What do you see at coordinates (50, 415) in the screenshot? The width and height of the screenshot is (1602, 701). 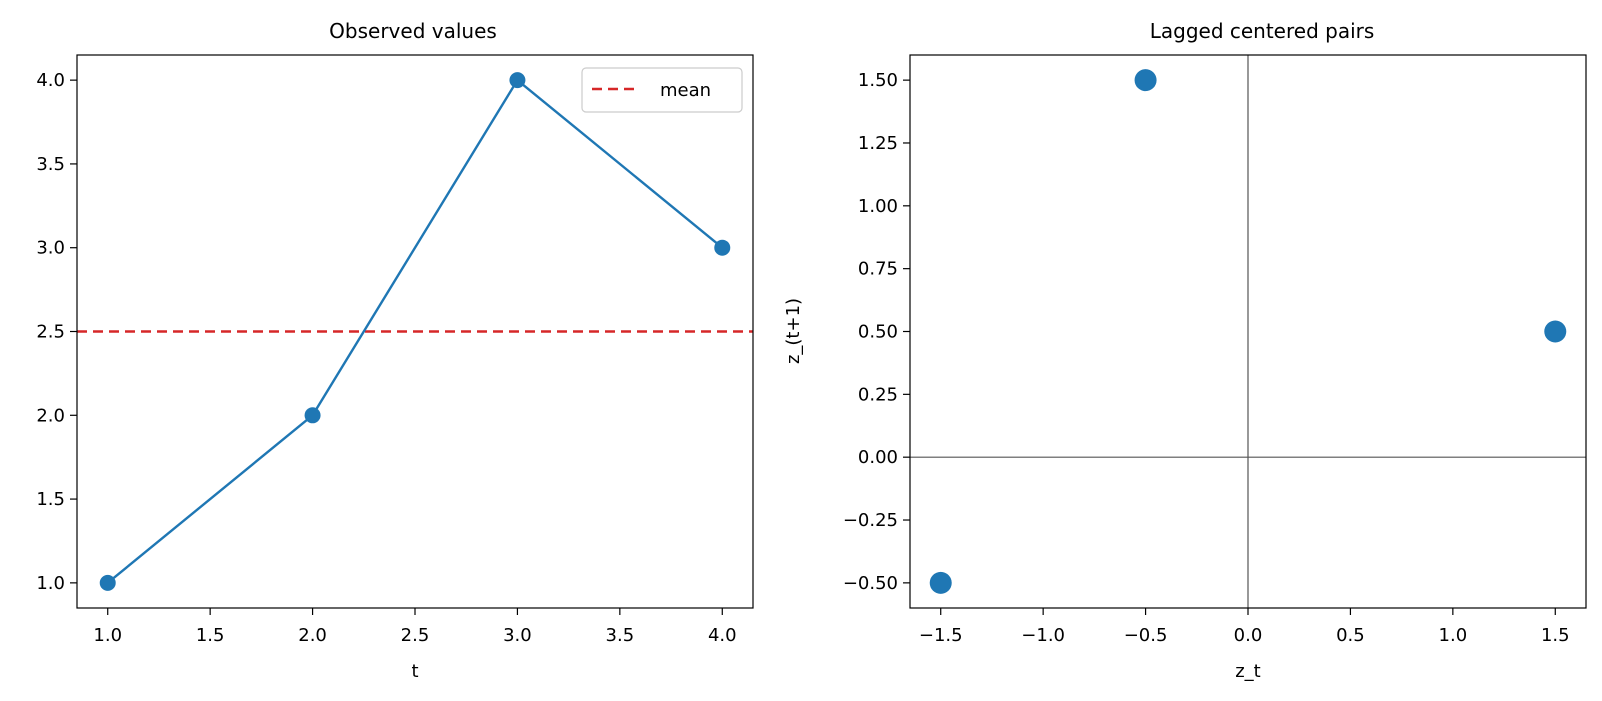 I see `y-tick-label: 2.0` at bounding box center [50, 415].